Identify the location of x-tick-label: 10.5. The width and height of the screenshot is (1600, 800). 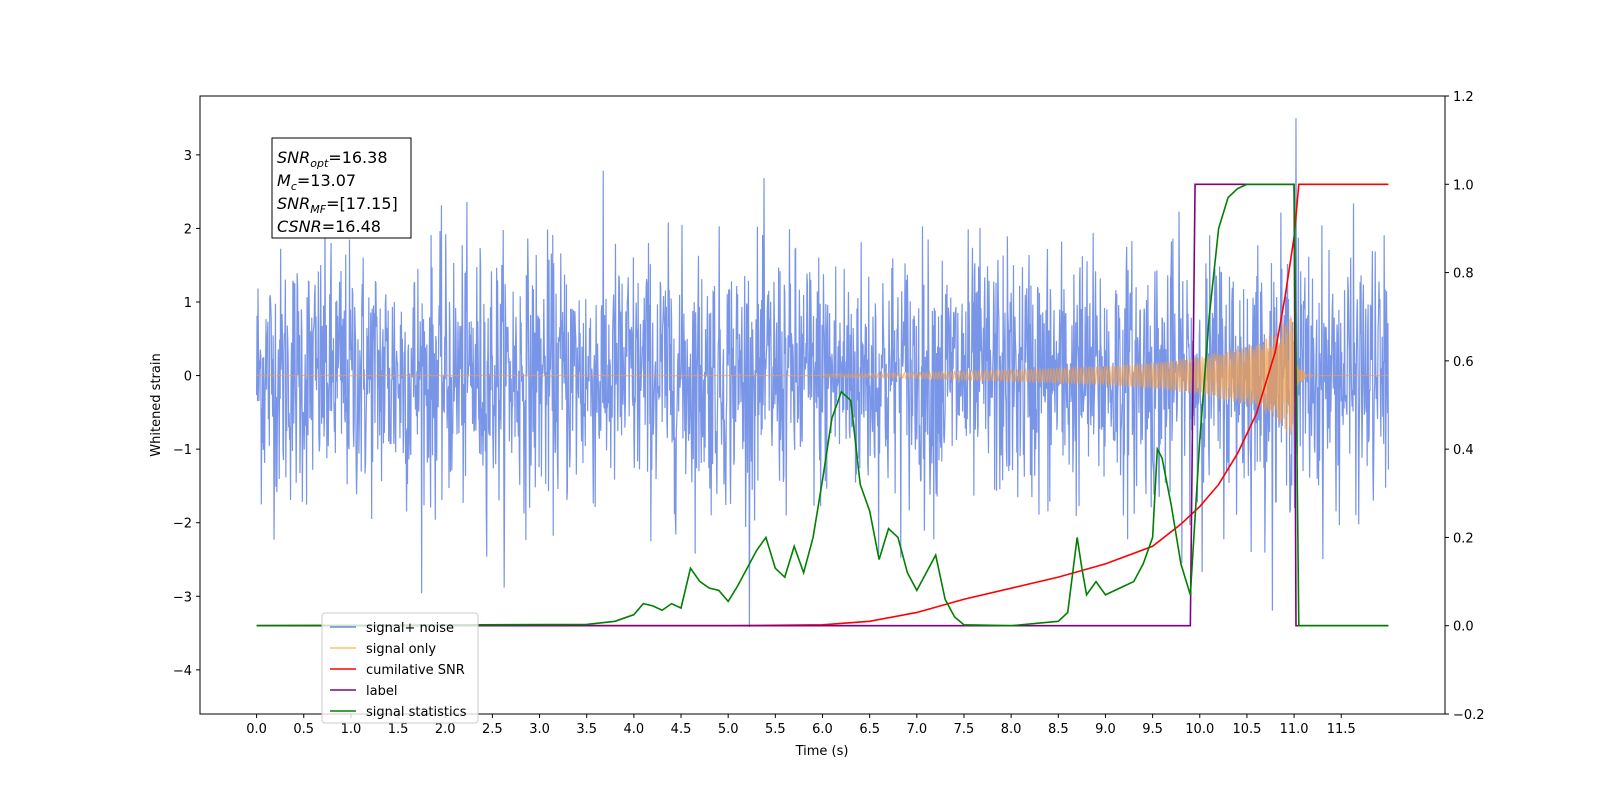
(1246, 729).